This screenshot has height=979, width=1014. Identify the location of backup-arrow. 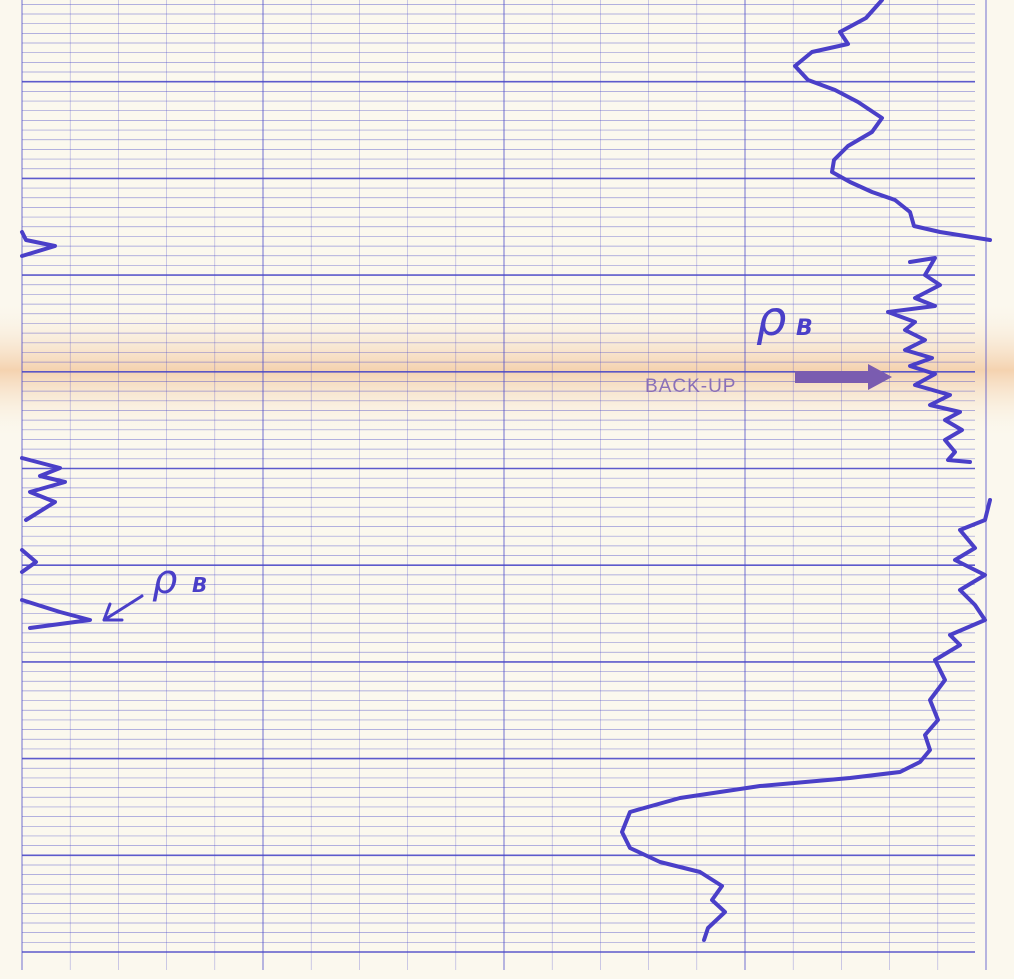
(843, 377).